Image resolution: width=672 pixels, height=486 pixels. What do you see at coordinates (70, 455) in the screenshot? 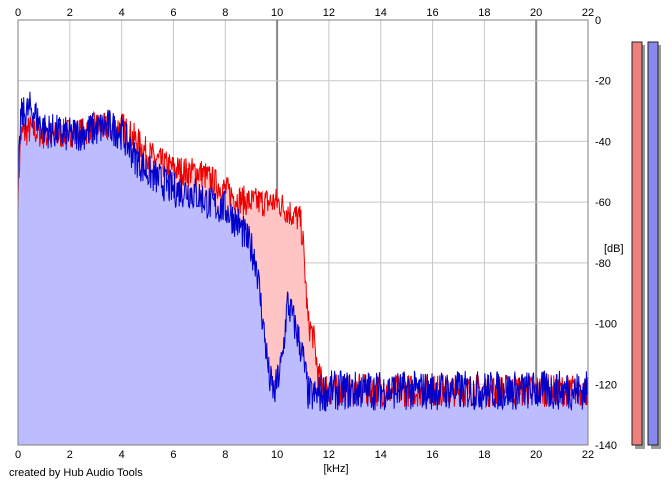
I see `x-tick-label-bottom: 2` at bounding box center [70, 455].